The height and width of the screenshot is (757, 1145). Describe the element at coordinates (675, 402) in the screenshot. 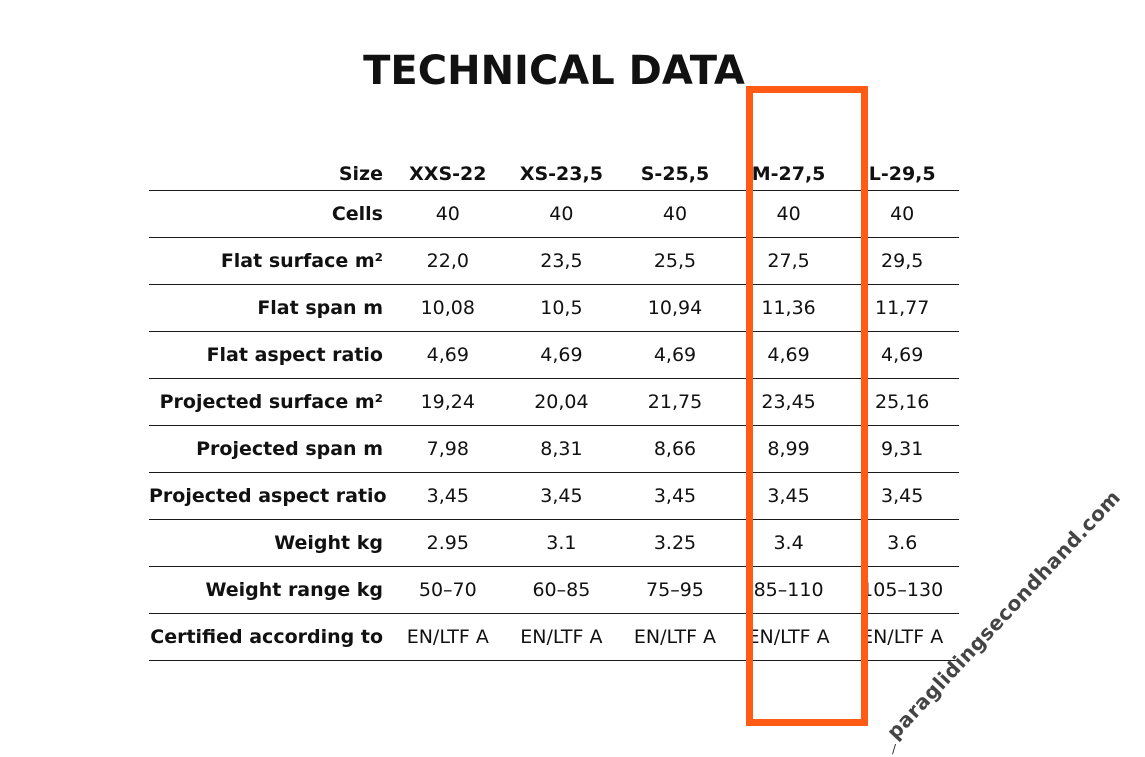

I see `row-value: 21,75` at that location.